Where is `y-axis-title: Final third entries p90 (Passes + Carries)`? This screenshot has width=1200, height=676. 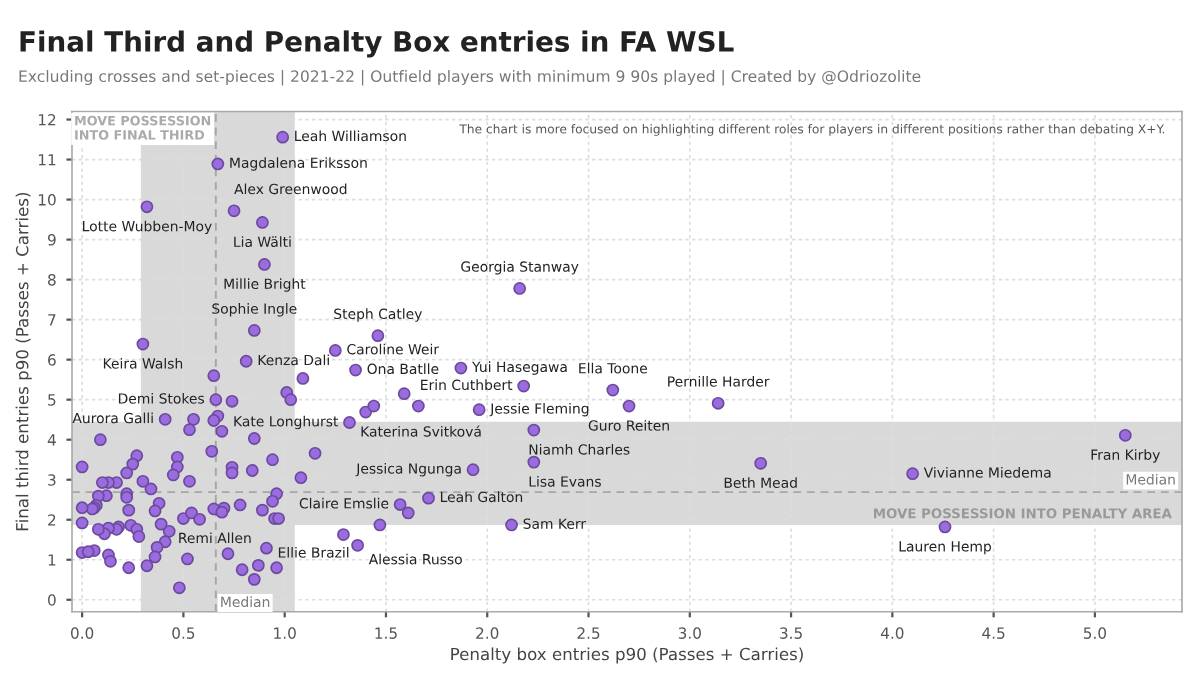
y-axis-title: Final third entries p90 (Passes + Carries) is located at coordinates (23, 361).